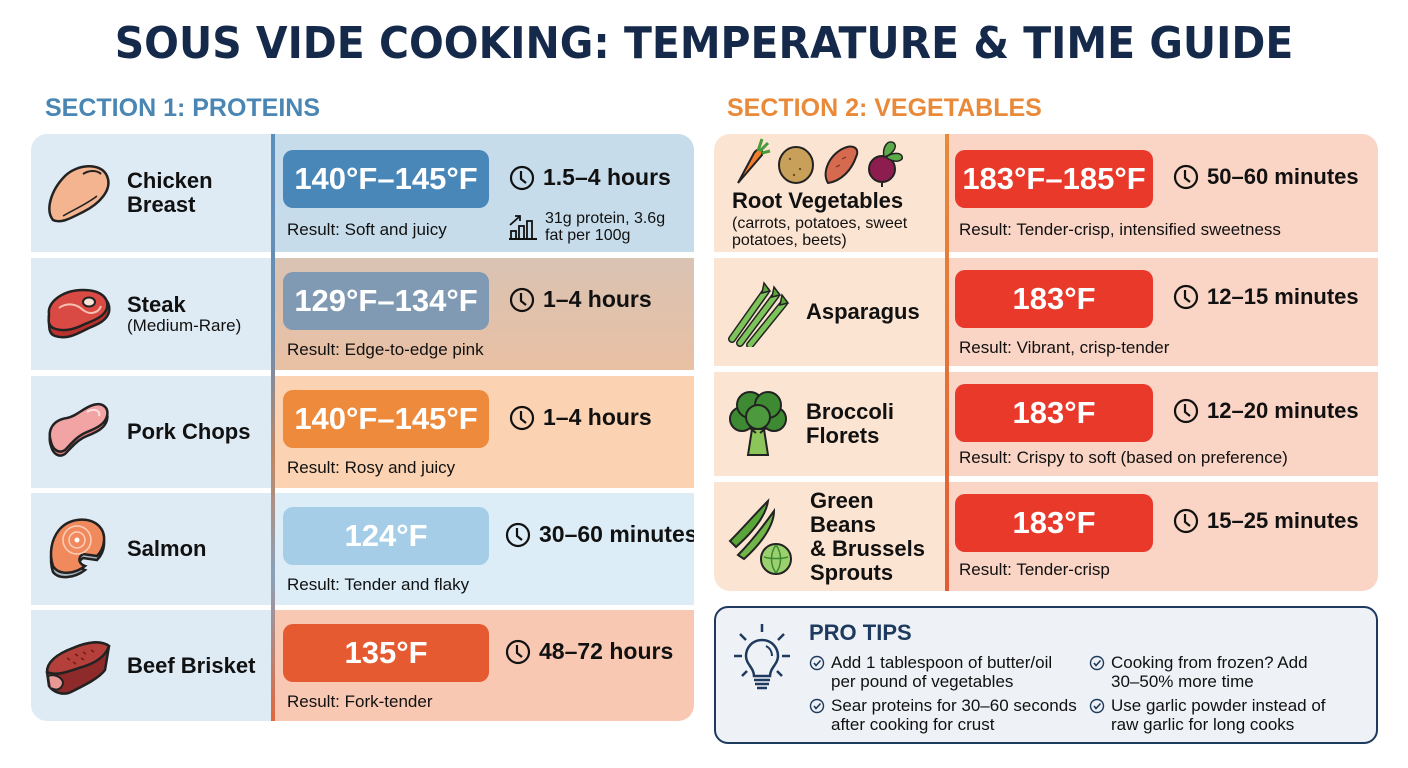 The height and width of the screenshot is (768, 1408). I want to click on tip-text: raw garlic for long cooks, so click(1203, 724).